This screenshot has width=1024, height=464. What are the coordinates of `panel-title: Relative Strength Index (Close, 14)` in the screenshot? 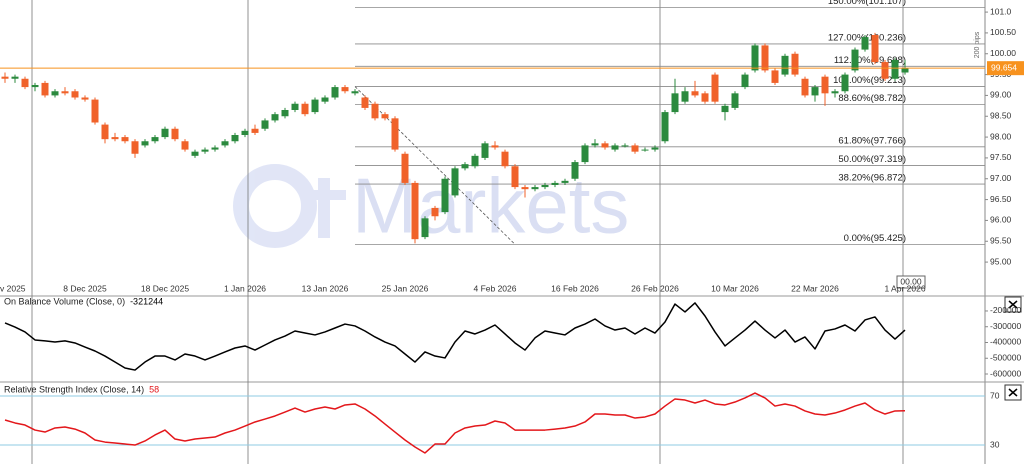 It's located at (74, 389).